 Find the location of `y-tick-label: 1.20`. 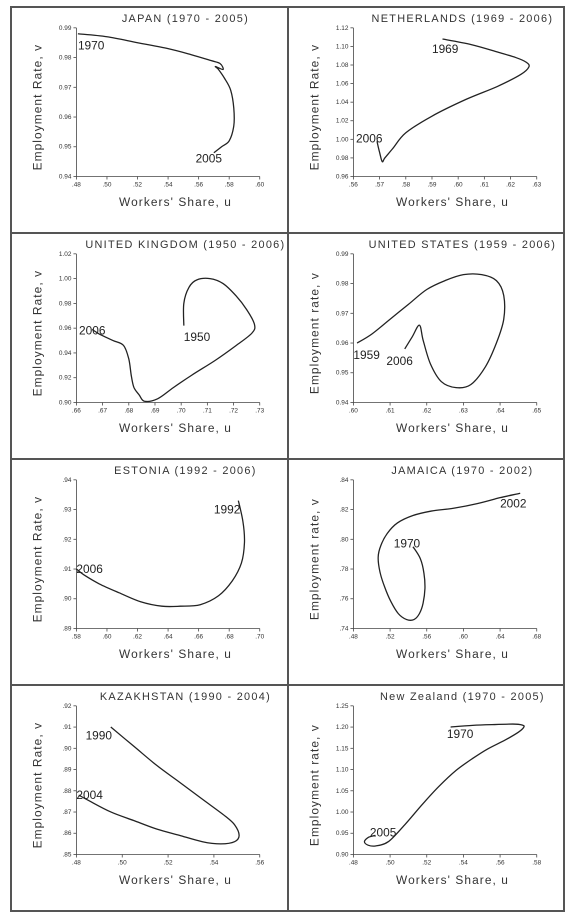

y-tick-label: 1.20 is located at coordinates (341, 727).